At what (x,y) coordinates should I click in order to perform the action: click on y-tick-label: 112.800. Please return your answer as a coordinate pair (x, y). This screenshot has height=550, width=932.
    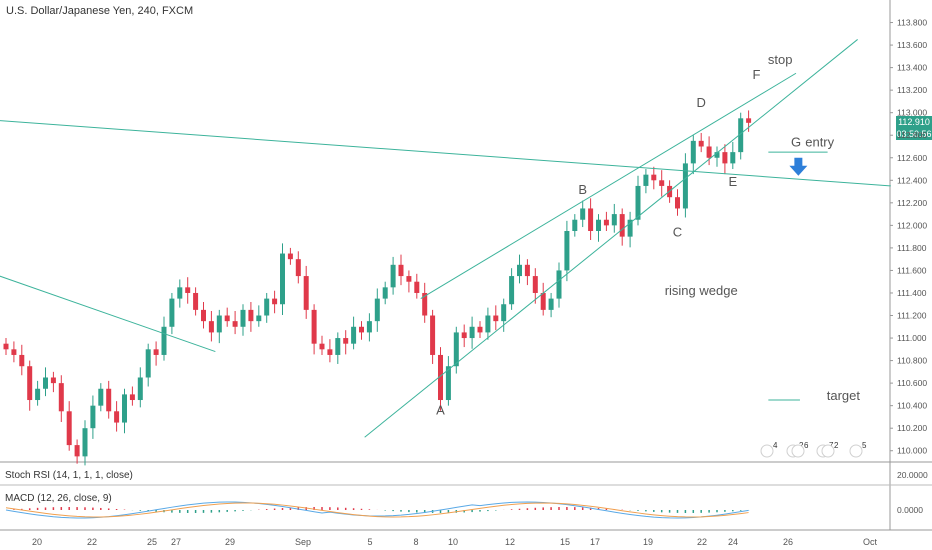
    Looking at the image, I should click on (912, 135).